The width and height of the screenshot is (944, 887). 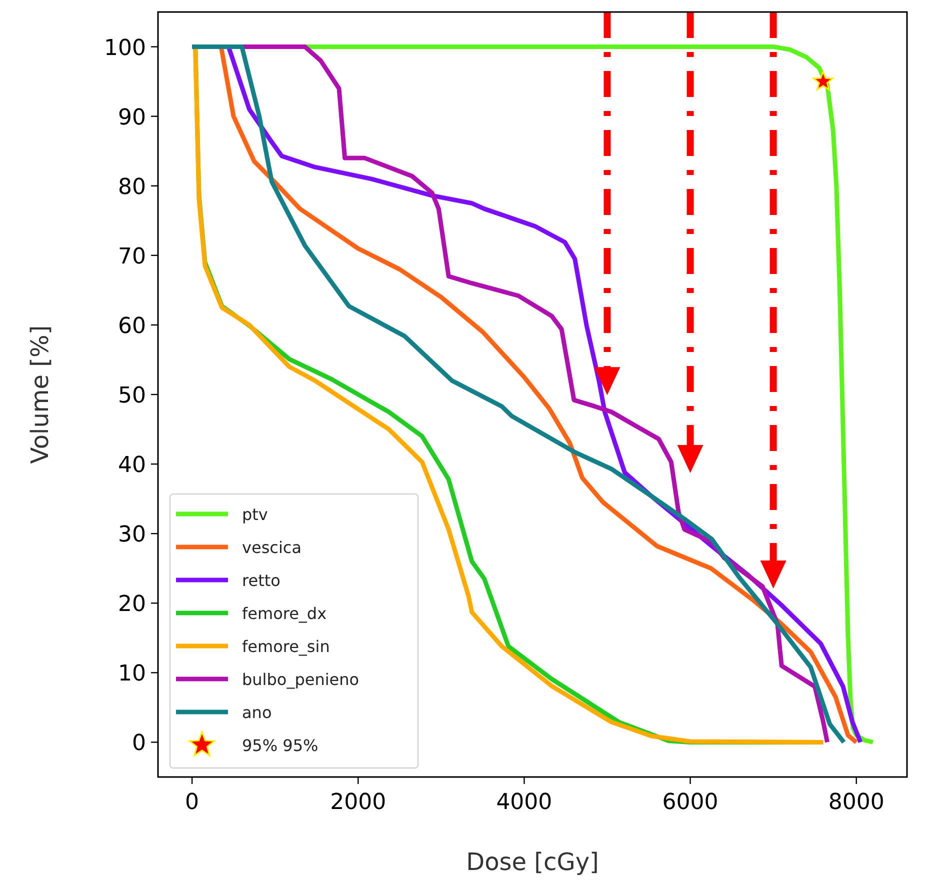 I want to click on y-tick-label: 70, so click(x=132, y=257).